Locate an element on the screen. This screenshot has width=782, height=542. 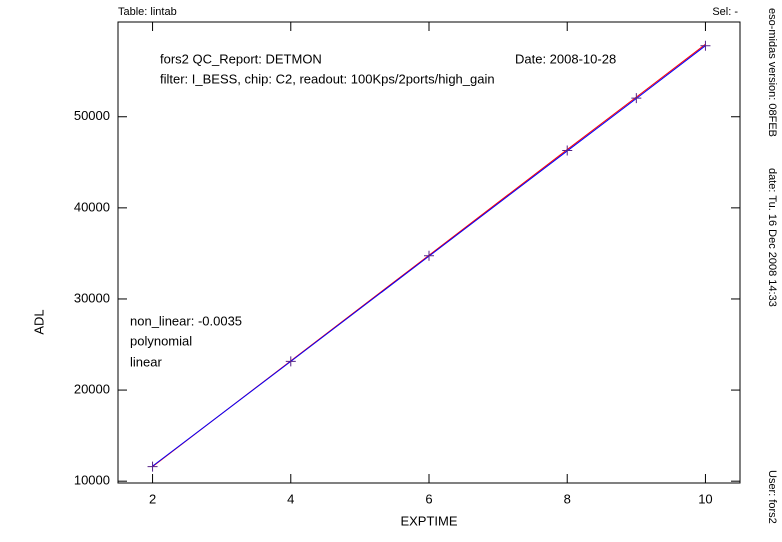
x-tick-label: 8 is located at coordinates (567, 498).